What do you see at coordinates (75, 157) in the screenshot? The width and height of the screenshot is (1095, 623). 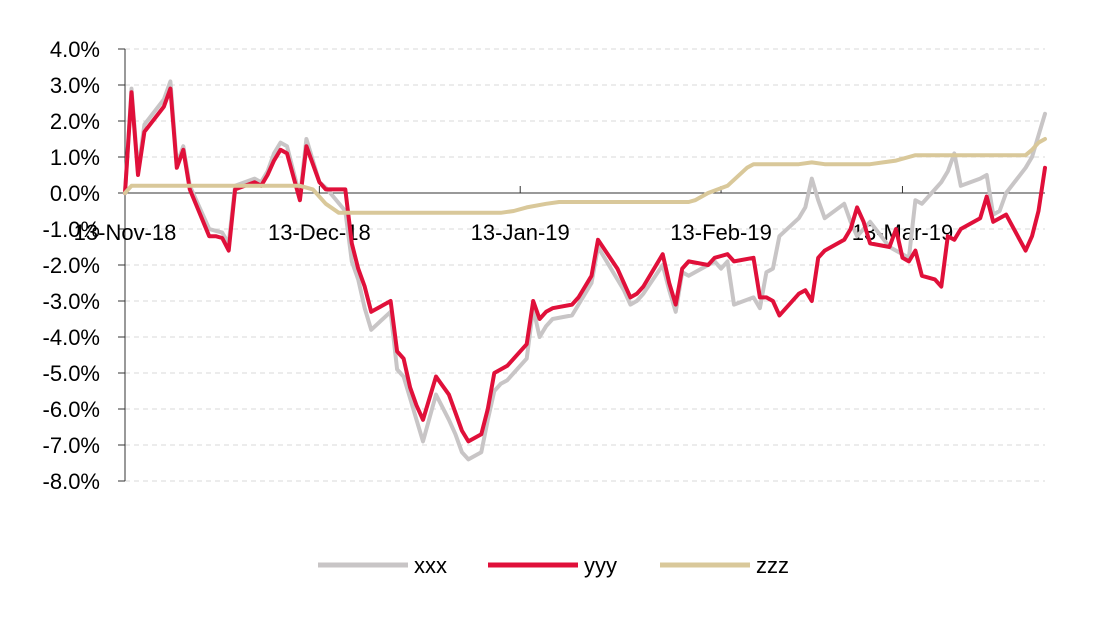 I see `y-tick-label: 1.0%` at bounding box center [75, 157].